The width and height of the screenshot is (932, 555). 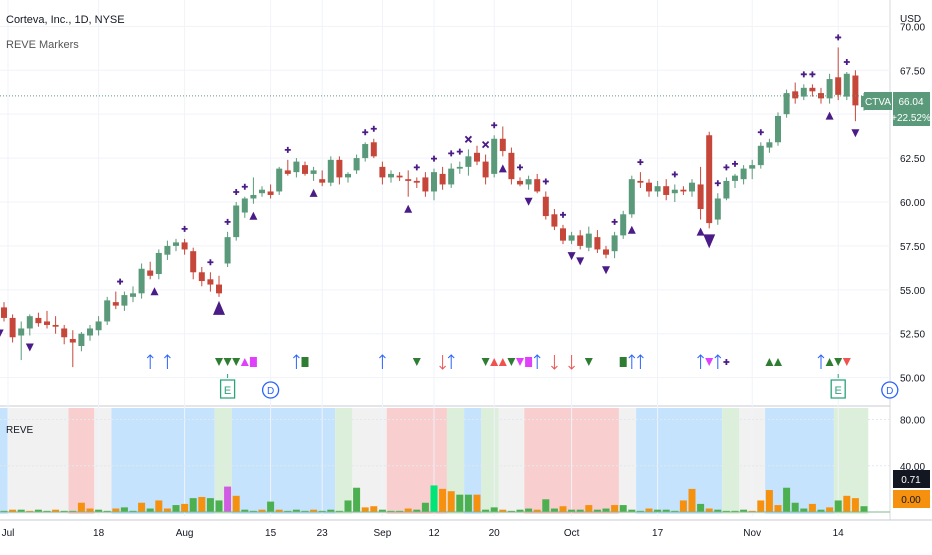 I want to click on price-tick-label: 70.00, so click(x=912, y=27).